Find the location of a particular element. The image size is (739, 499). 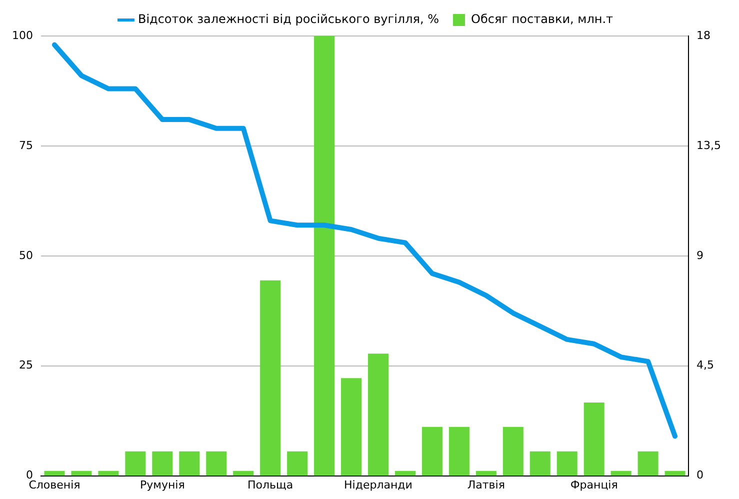

y-tick-label: 75 is located at coordinates (25, 145).